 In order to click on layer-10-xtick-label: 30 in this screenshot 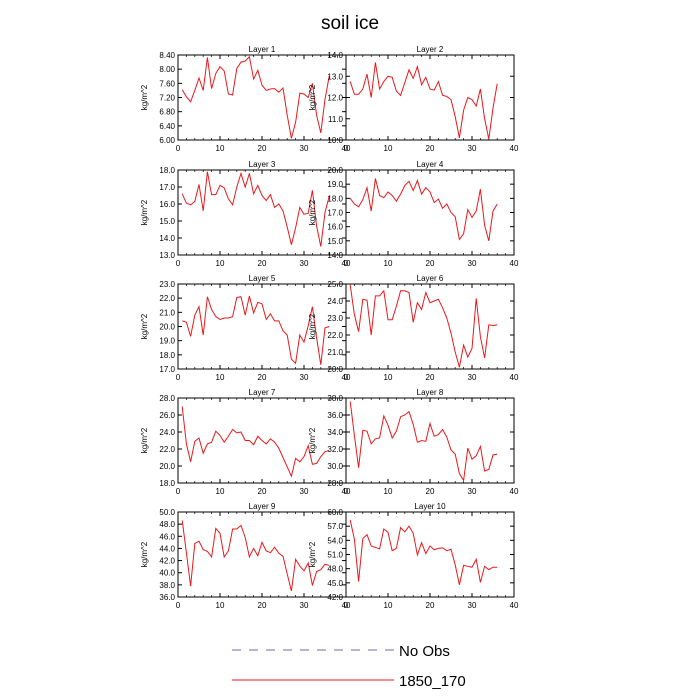, I will do `click(472, 605)`.